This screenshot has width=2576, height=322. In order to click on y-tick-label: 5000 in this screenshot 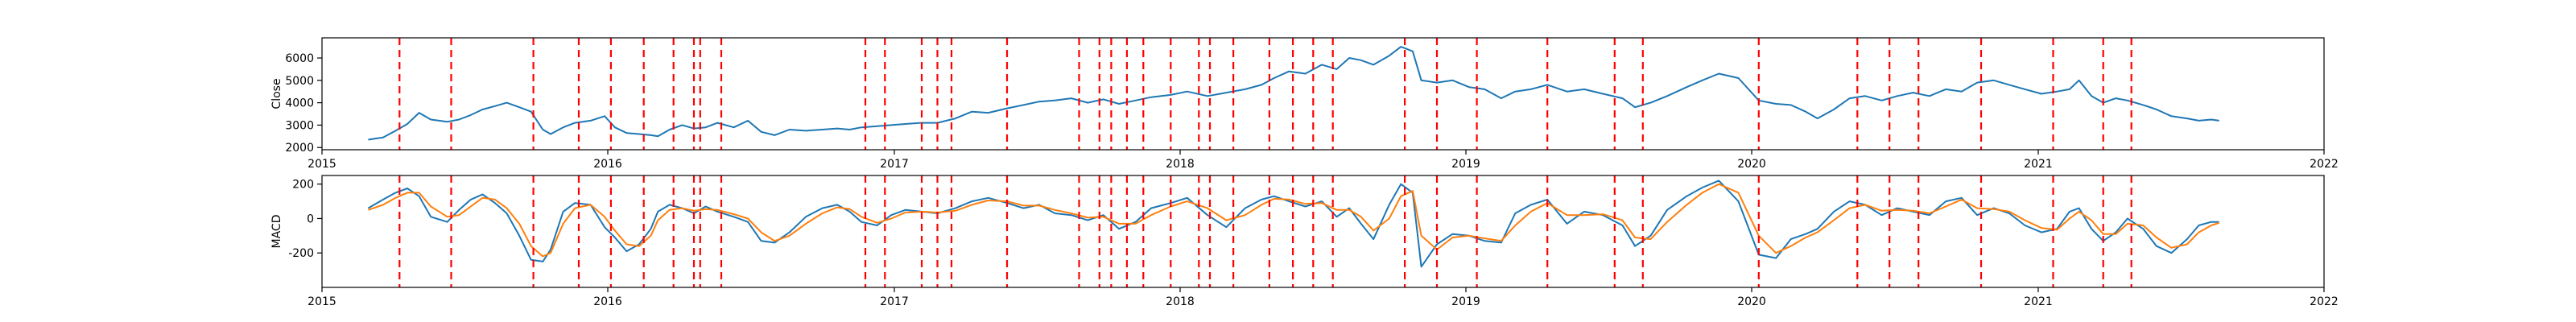, I will do `click(299, 81)`.